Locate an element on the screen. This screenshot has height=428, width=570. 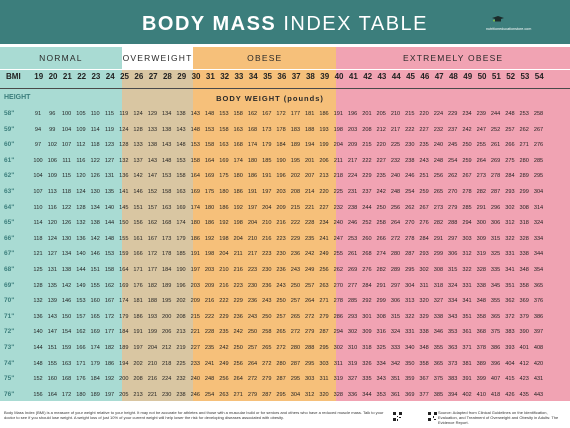
height-value: 68" is located at coordinates (9, 269).